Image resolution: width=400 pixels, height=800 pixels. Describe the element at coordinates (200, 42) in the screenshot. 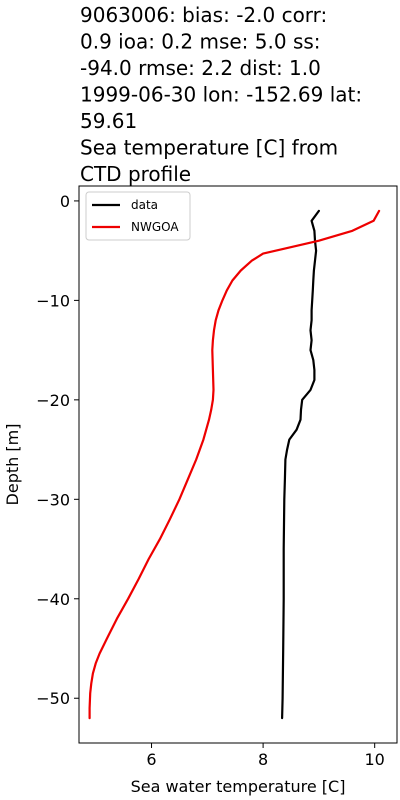

I see `title-line: 0.9 ioa: 0.2 mse: 5.0 ss:` at that location.